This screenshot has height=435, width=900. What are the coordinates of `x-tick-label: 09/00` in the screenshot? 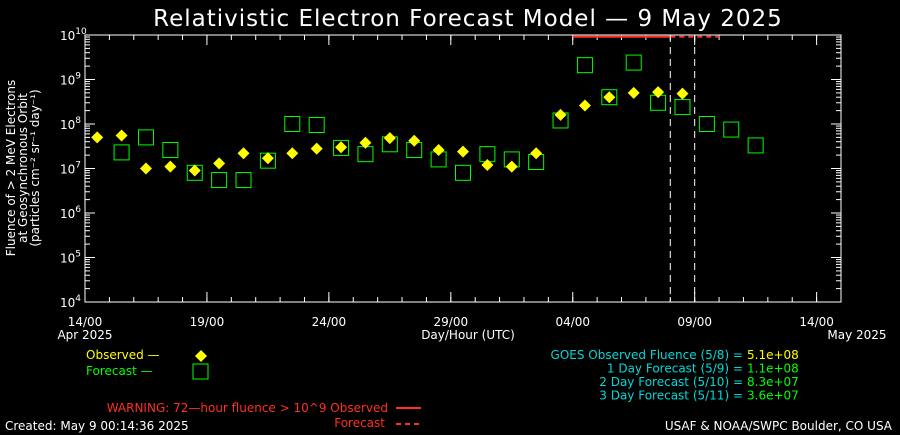 It's located at (694, 322).